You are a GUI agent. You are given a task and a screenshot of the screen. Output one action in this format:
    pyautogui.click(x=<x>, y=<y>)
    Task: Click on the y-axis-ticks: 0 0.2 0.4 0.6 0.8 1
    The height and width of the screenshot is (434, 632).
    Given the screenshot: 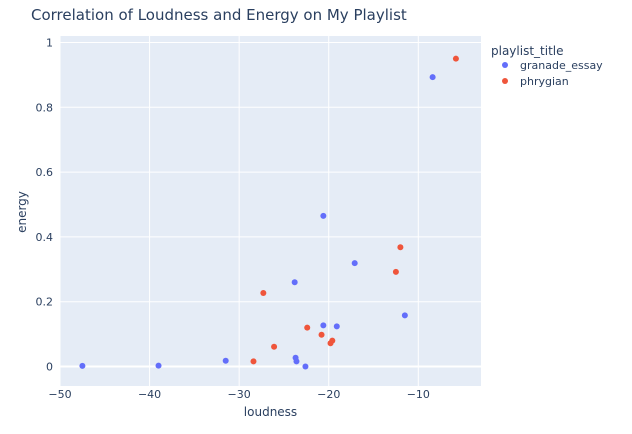 What is the action you would take?
    pyautogui.click(x=45, y=204)
    